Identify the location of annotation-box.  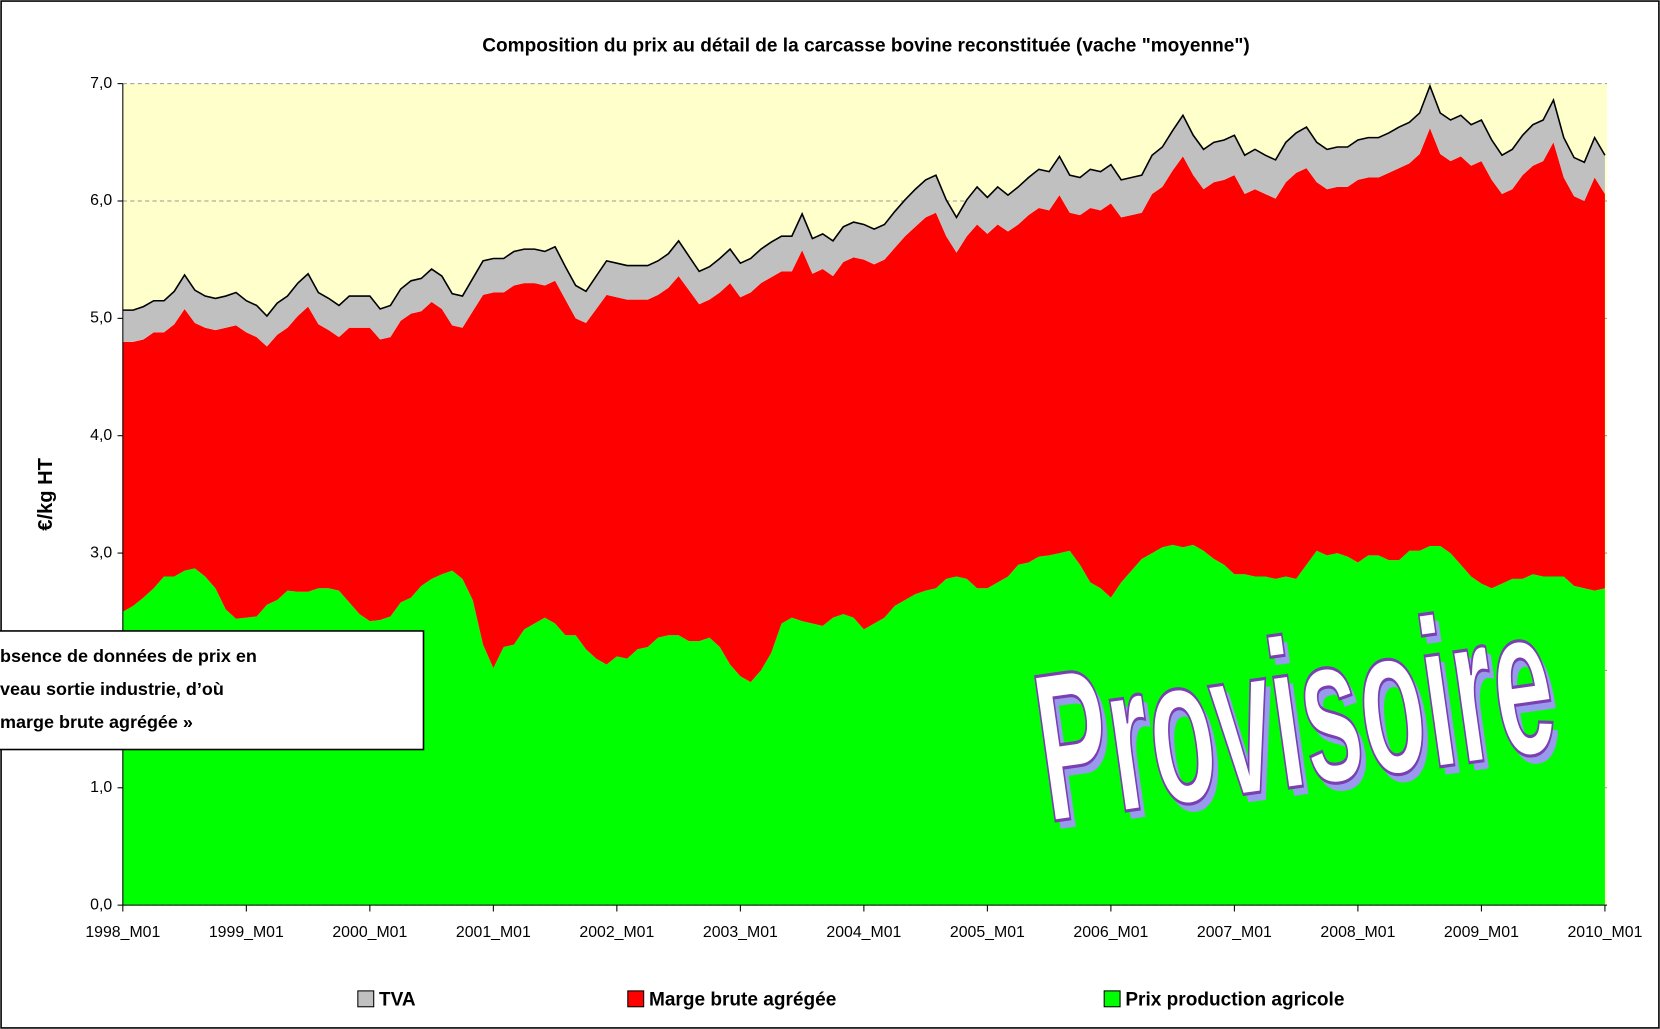
(212, 690).